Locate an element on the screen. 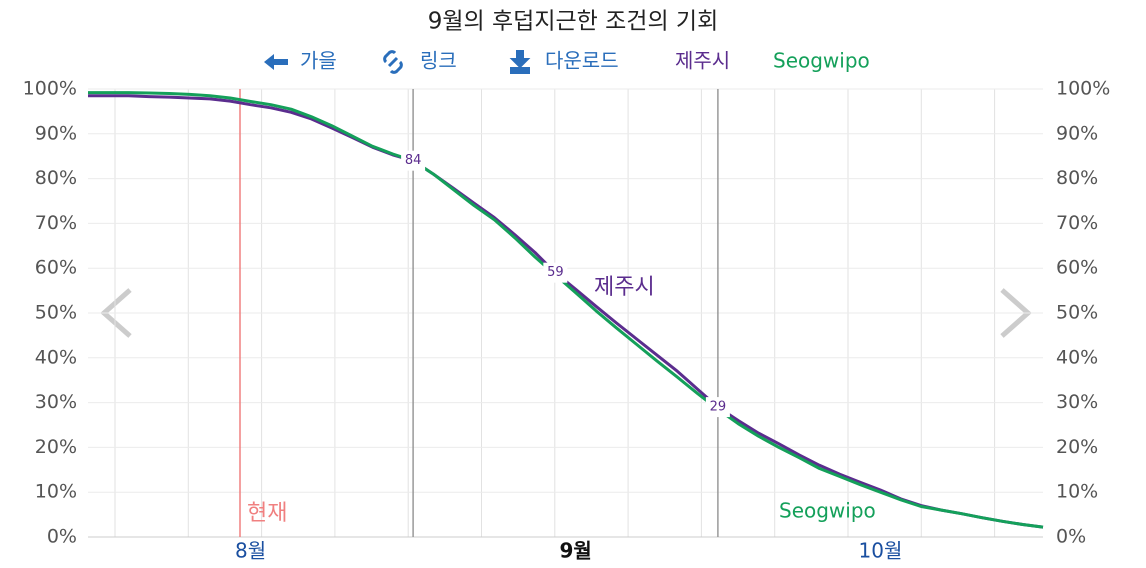  y2-tick-label: 30% is located at coordinates (1077, 402).